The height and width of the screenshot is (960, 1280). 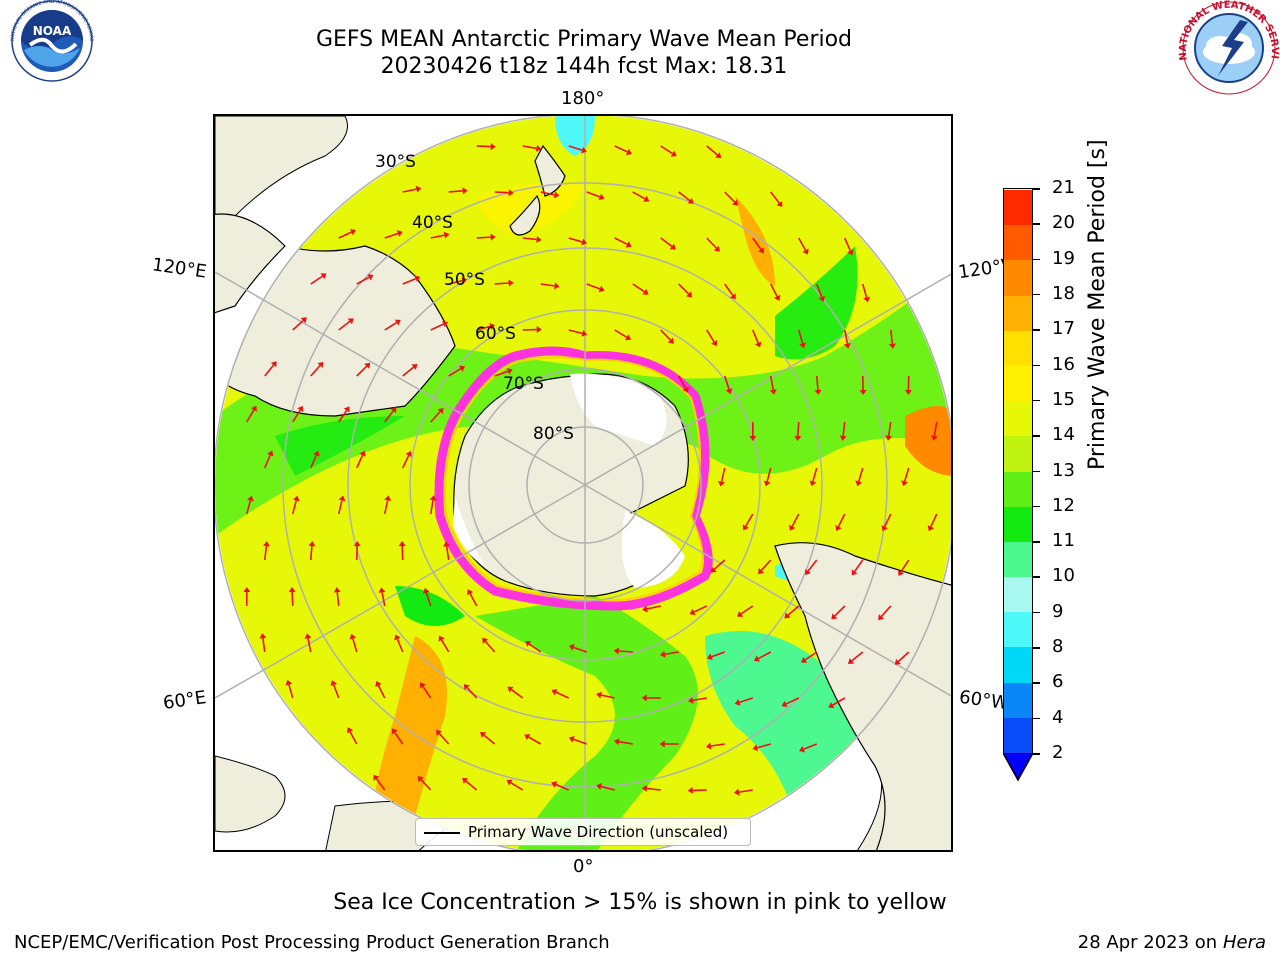 I want to click on colorbar-tick-label: 13, so click(x=1063, y=470).